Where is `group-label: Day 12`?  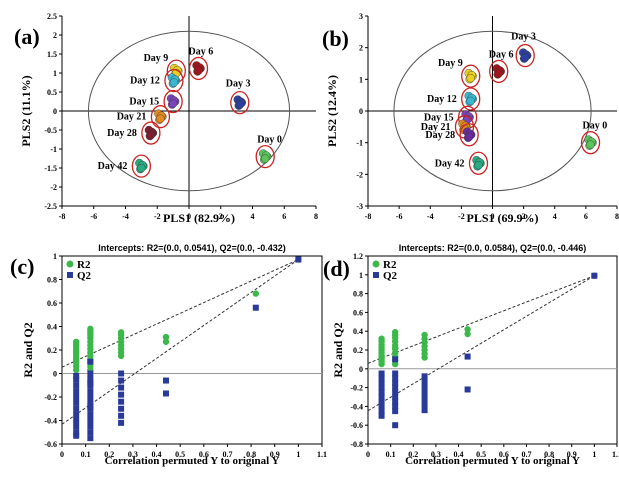
group-label: Day 12 is located at coordinates (442, 99).